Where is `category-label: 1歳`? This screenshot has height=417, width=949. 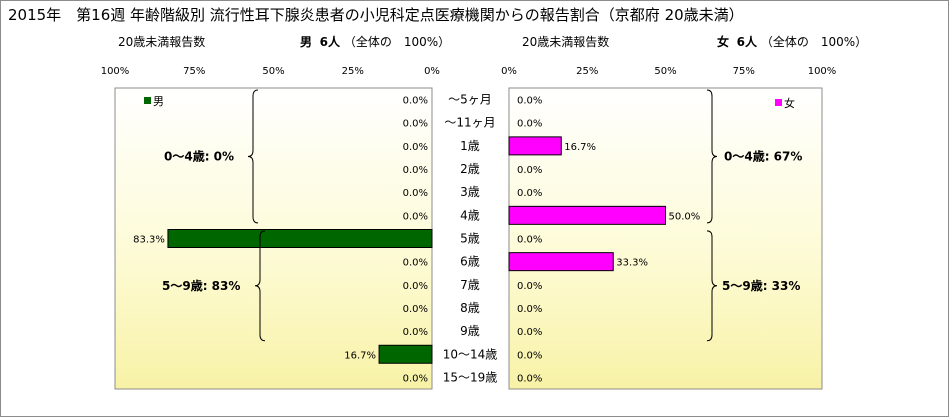 category-label: 1歳 is located at coordinates (470, 146).